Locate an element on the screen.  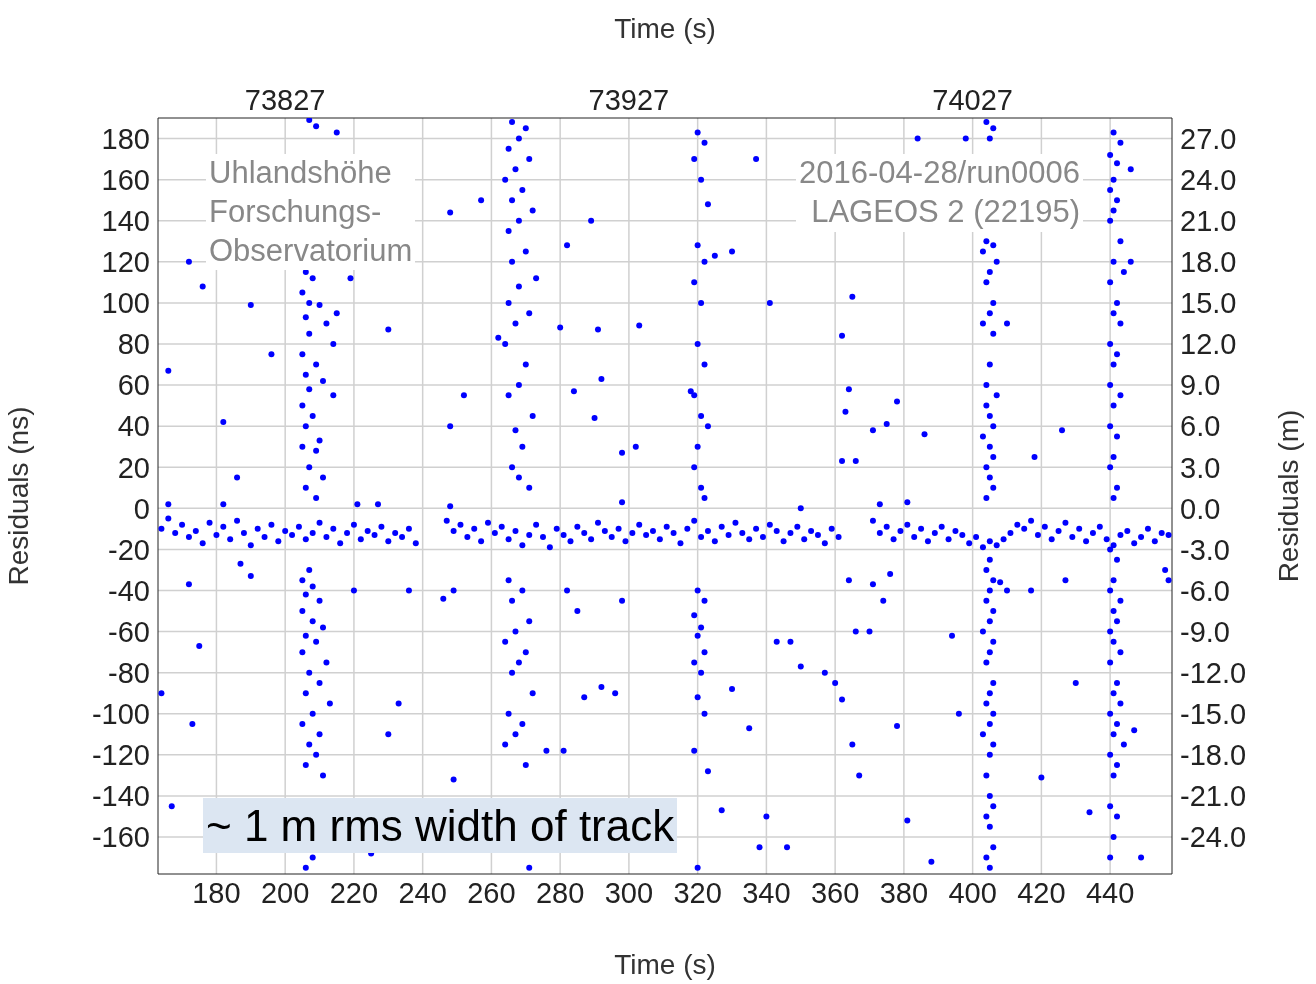
x-tick-label: 300 is located at coordinates (629, 892).